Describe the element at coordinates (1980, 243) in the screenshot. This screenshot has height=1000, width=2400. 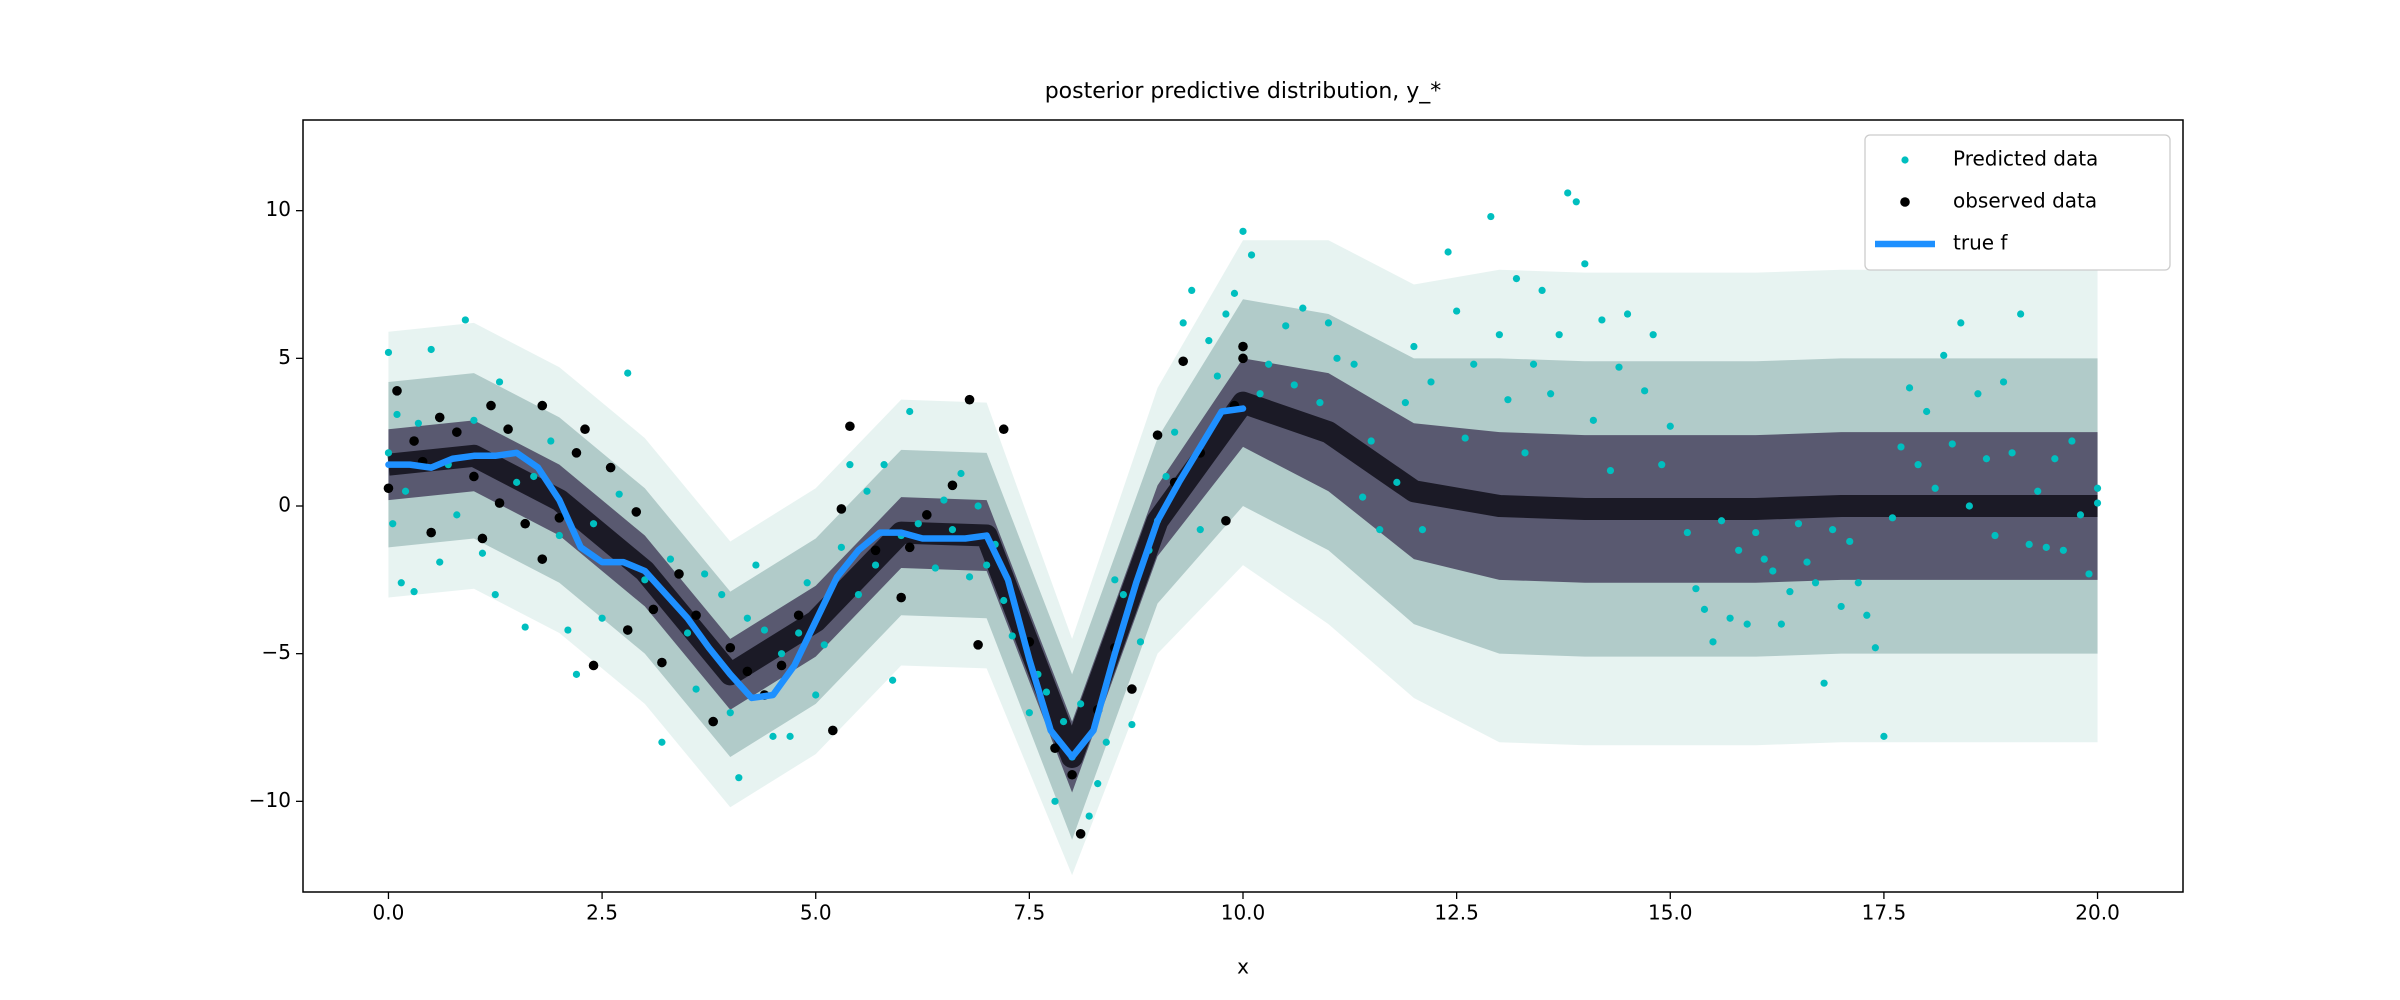
I see `legend-label: true f` at that location.